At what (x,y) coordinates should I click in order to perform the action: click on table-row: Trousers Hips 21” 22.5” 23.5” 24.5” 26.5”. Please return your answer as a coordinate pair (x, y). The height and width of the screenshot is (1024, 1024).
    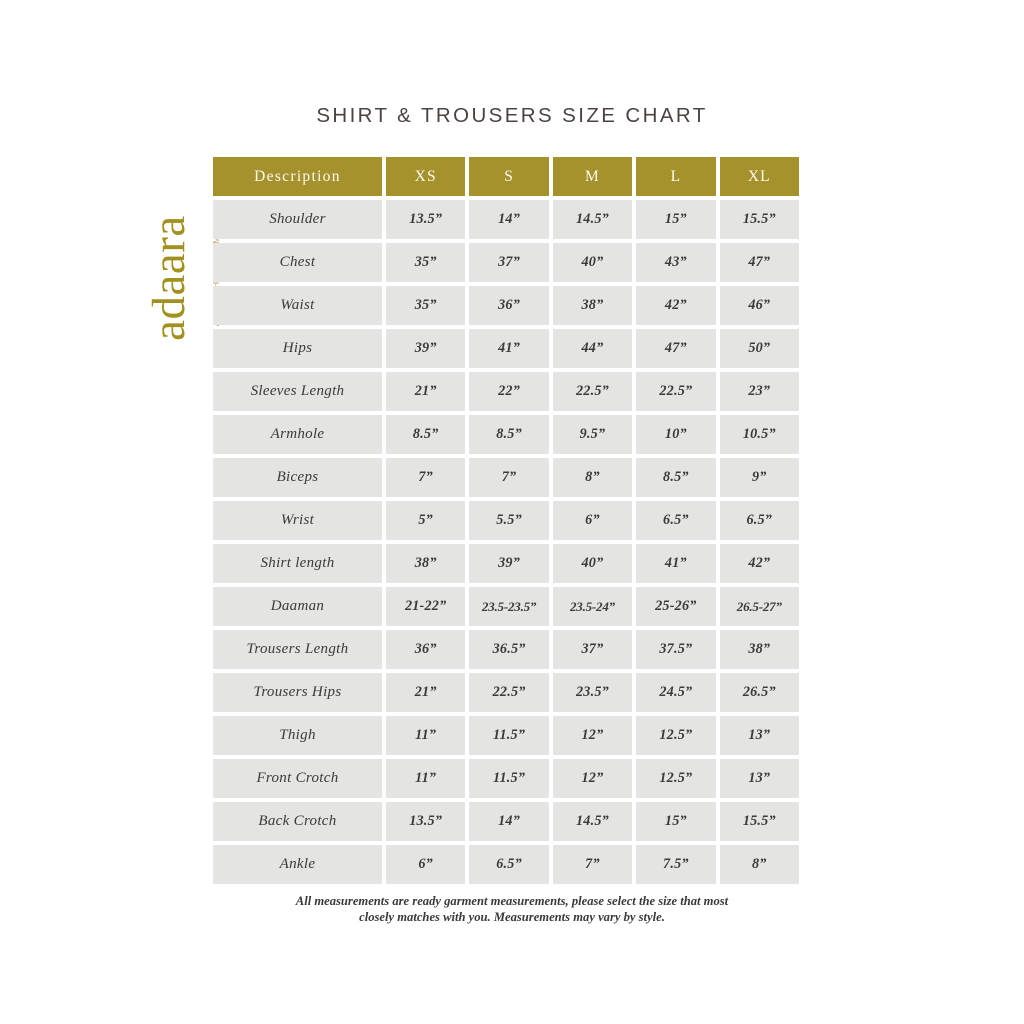
    Looking at the image, I should click on (506, 692).